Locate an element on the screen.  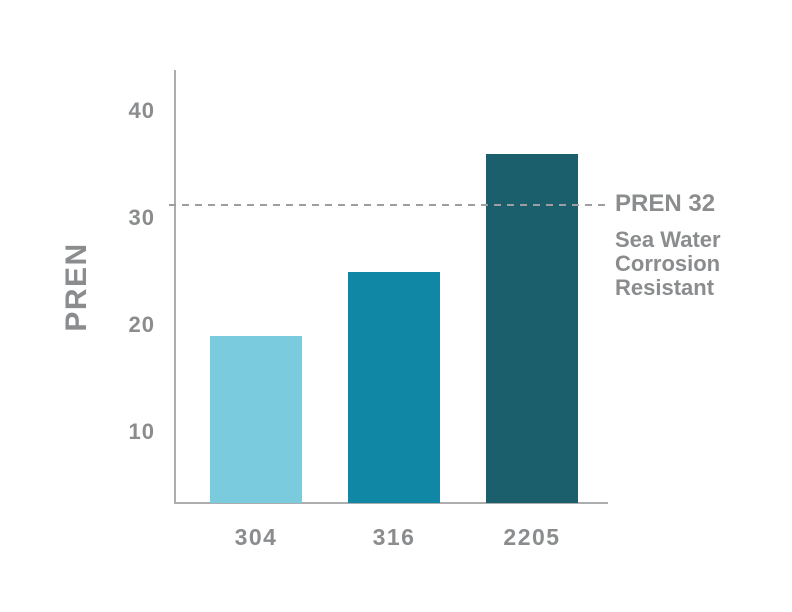
x-axis-line is located at coordinates (391, 503).